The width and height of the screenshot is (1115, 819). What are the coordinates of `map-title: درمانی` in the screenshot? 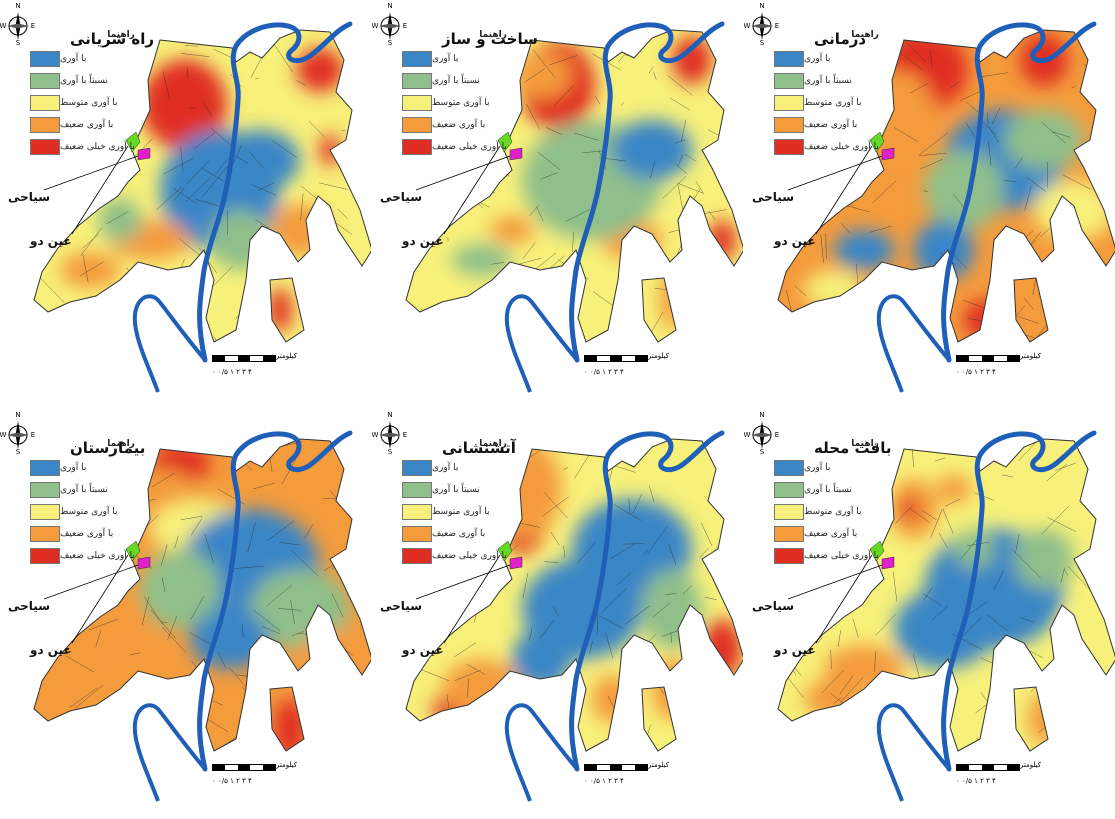 It's located at (840, 39).